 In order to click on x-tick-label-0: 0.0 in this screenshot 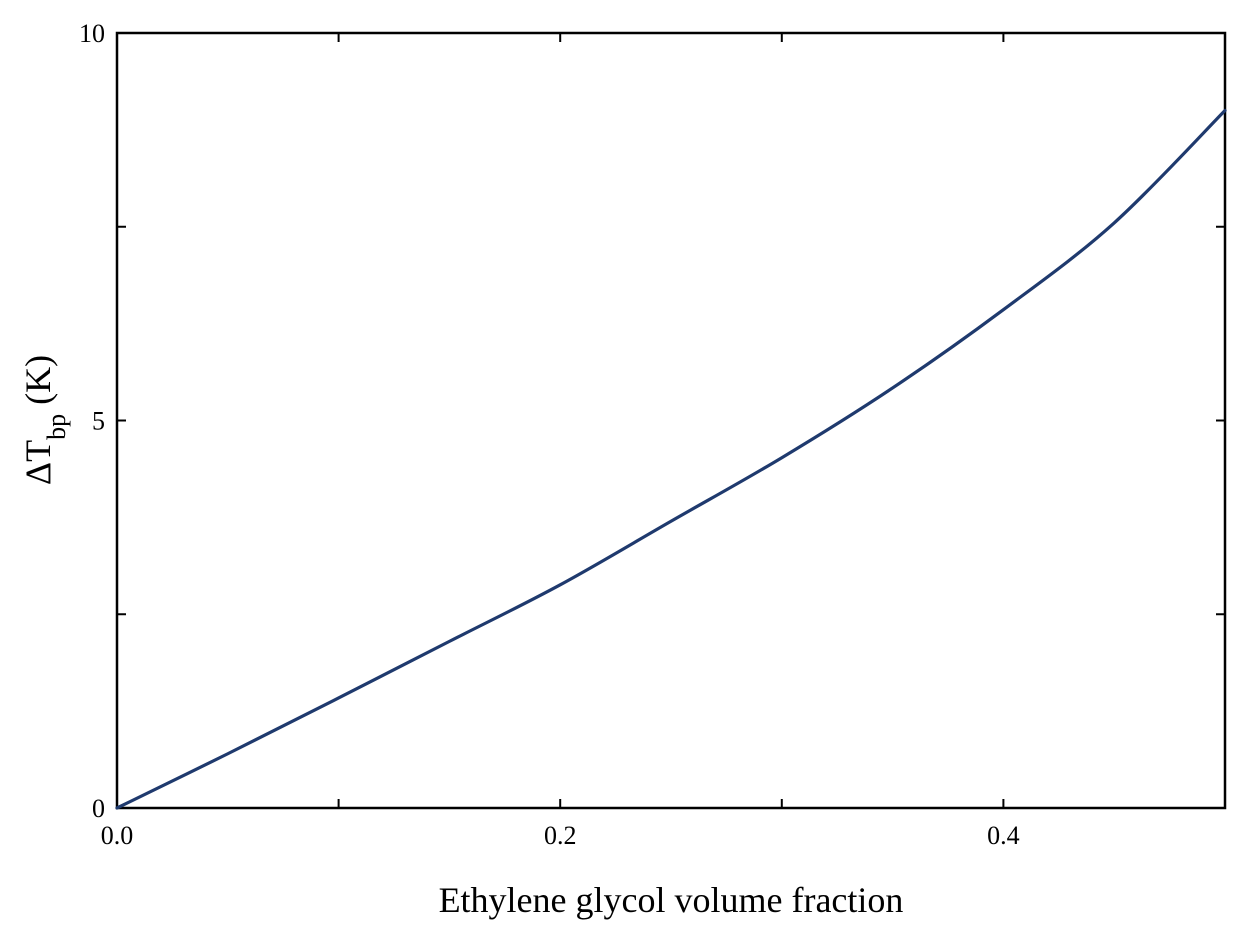, I will do `click(117, 835)`.